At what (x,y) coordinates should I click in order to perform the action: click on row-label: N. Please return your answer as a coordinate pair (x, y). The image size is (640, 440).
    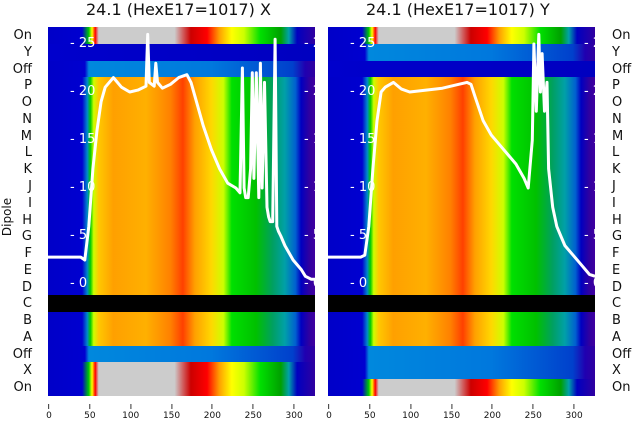
    Looking at the image, I should click on (27, 119).